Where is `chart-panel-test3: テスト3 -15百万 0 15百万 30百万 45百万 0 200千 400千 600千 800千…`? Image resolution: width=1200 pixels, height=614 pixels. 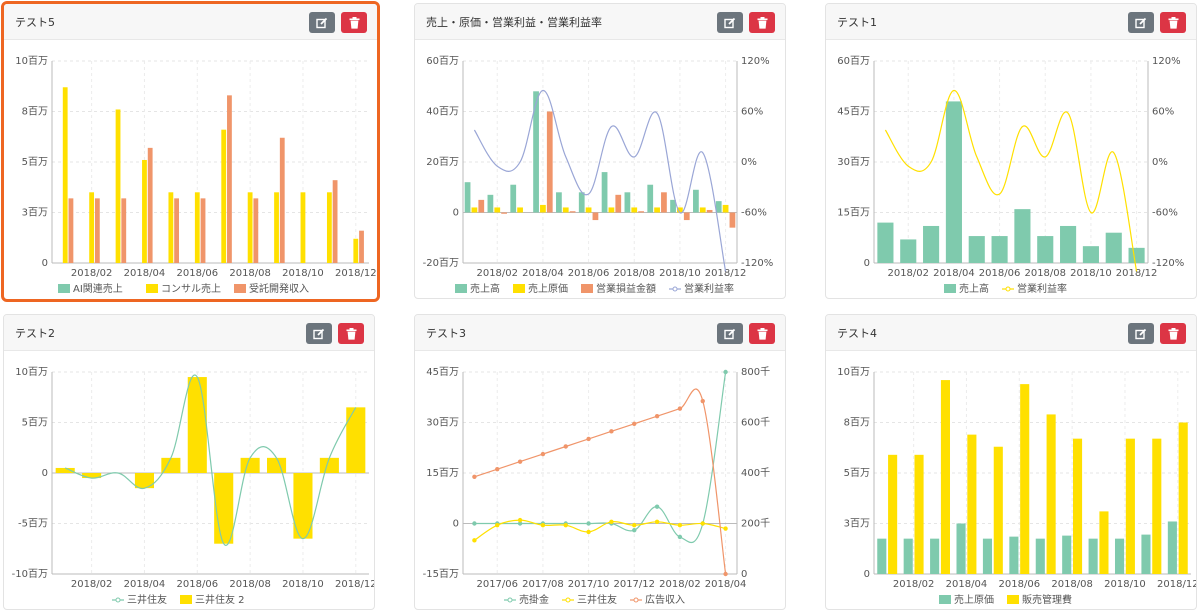 chart-panel-test3: テスト3 -15百万 0 15百万 30百万 45百万 0 200千 400千 600千 800千… is located at coordinates (600, 462).